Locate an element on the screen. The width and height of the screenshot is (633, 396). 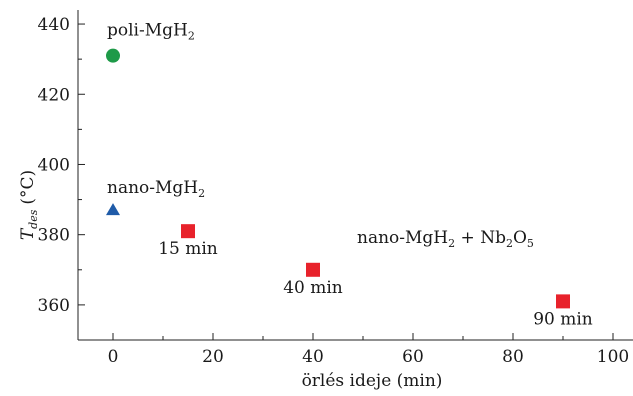
y-tick-label: 380 is located at coordinates (54, 236).